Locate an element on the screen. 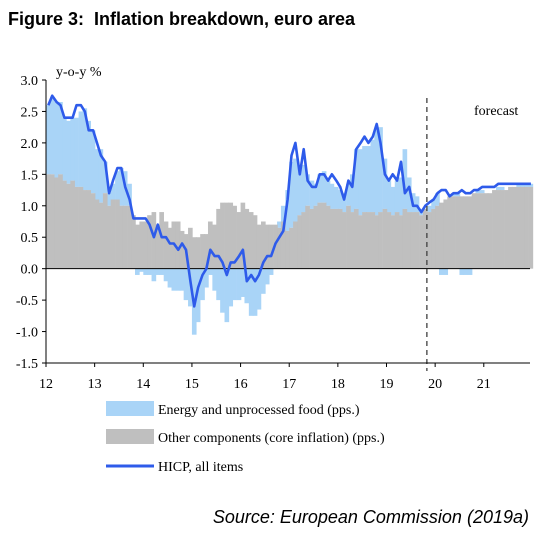 The height and width of the screenshot is (547, 551). source-note: Source: European Commission (2019a) is located at coordinates (370, 517).